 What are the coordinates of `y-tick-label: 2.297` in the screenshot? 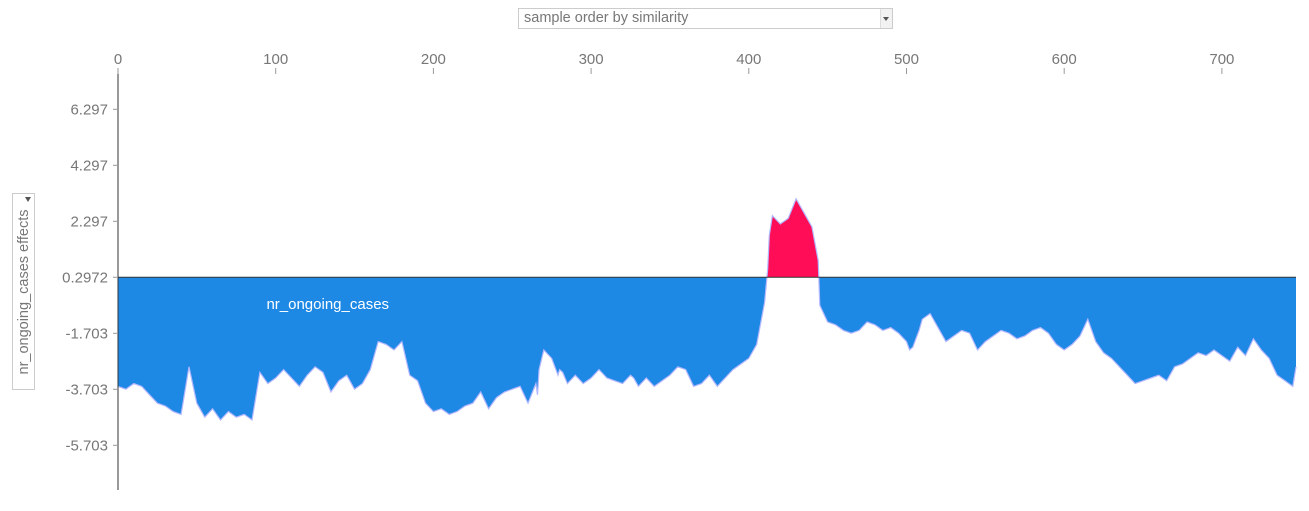 It's located at (89, 221).